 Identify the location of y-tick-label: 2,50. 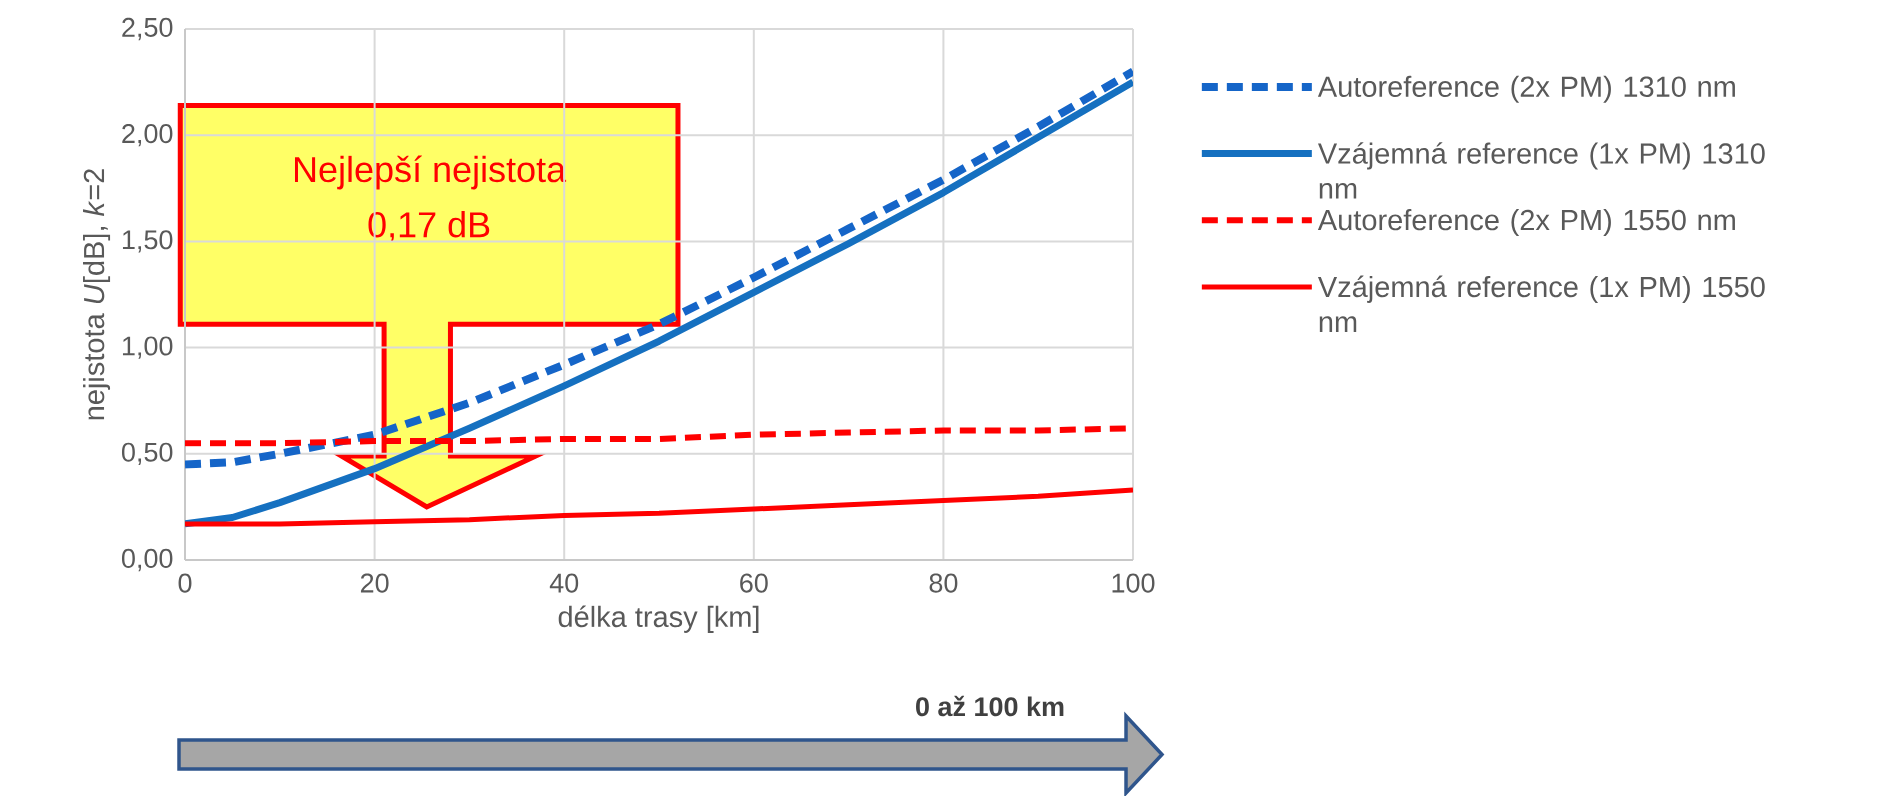
(147, 29).